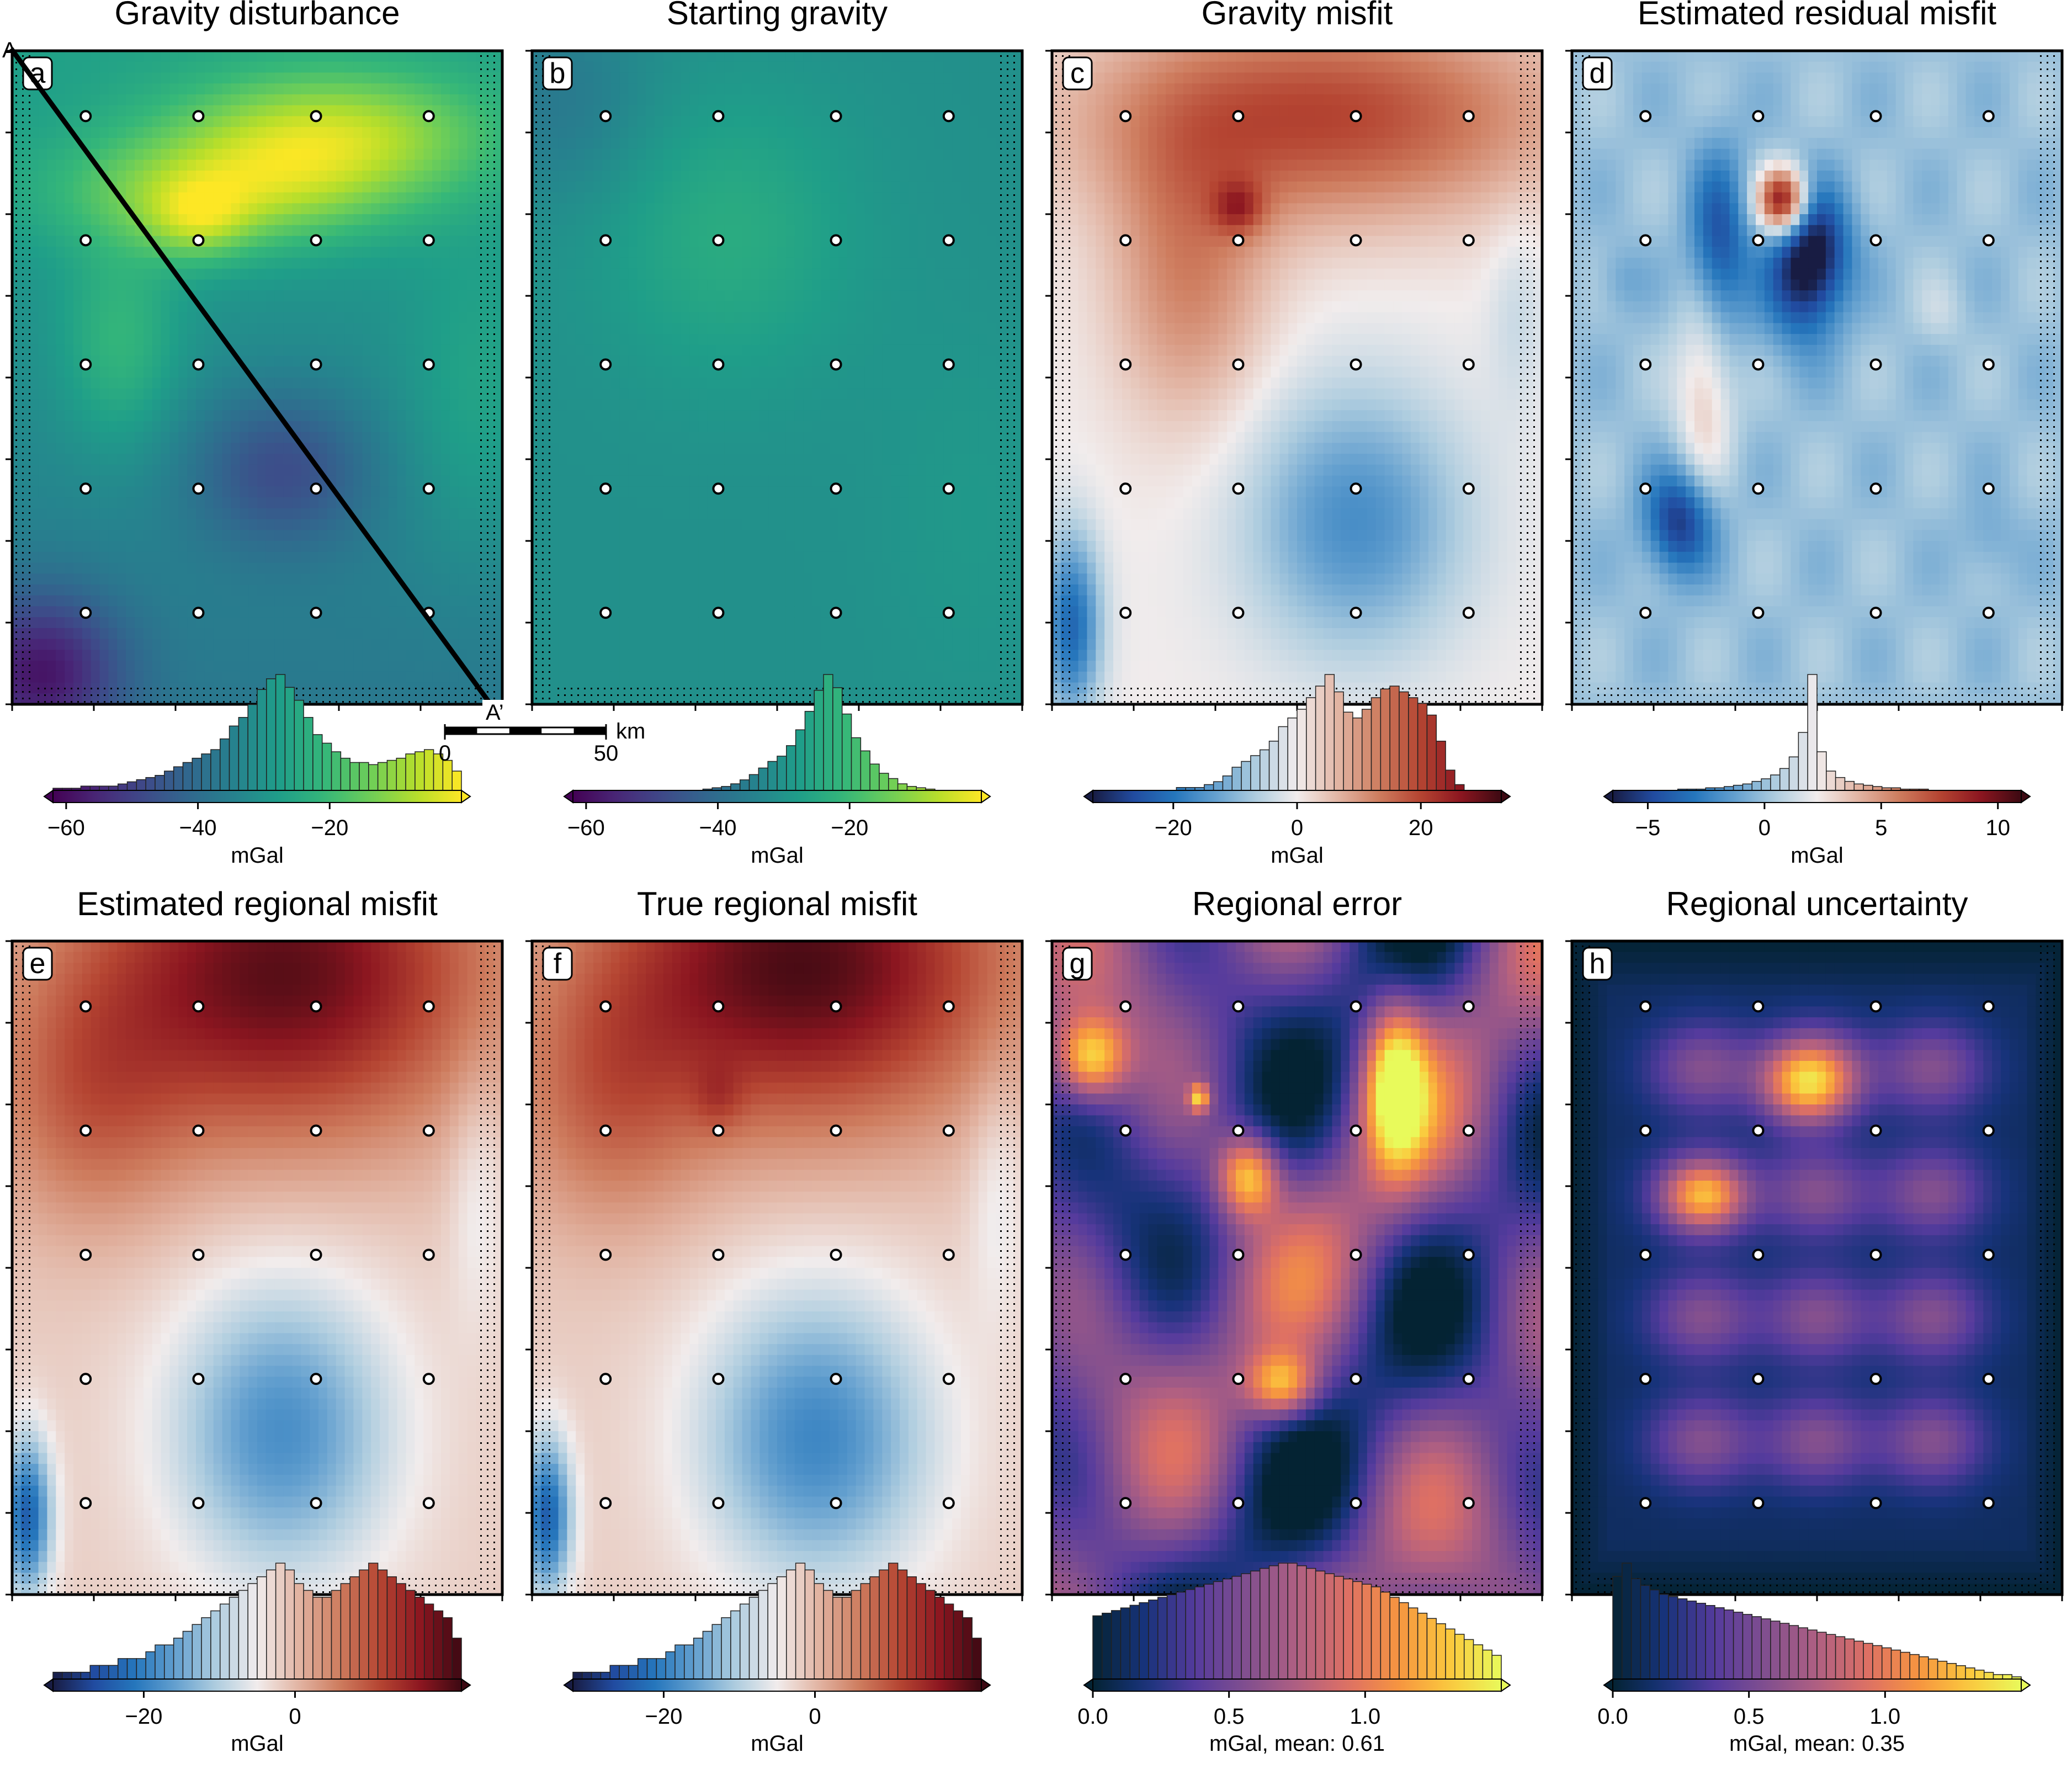  Describe the element at coordinates (1817, 903) in the screenshot. I see `panel-title: Regional uncertainty` at that location.